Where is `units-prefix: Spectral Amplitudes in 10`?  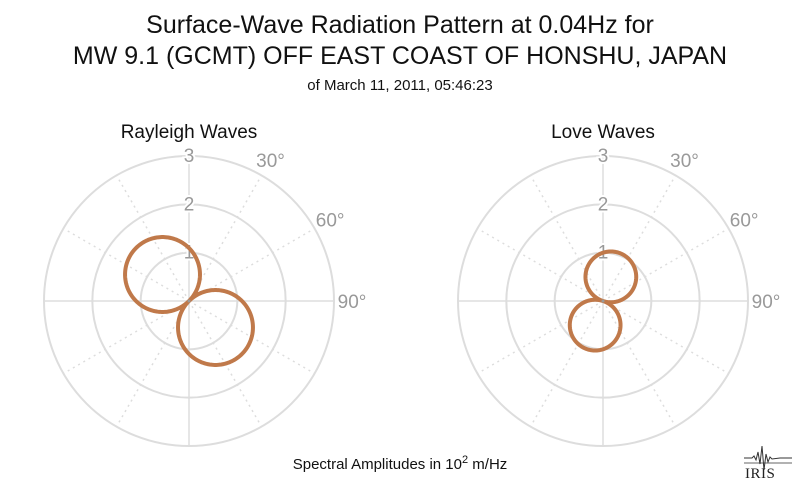
units-prefix: Spectral Amplitudes in 10 is located at coordinates (377, 464).